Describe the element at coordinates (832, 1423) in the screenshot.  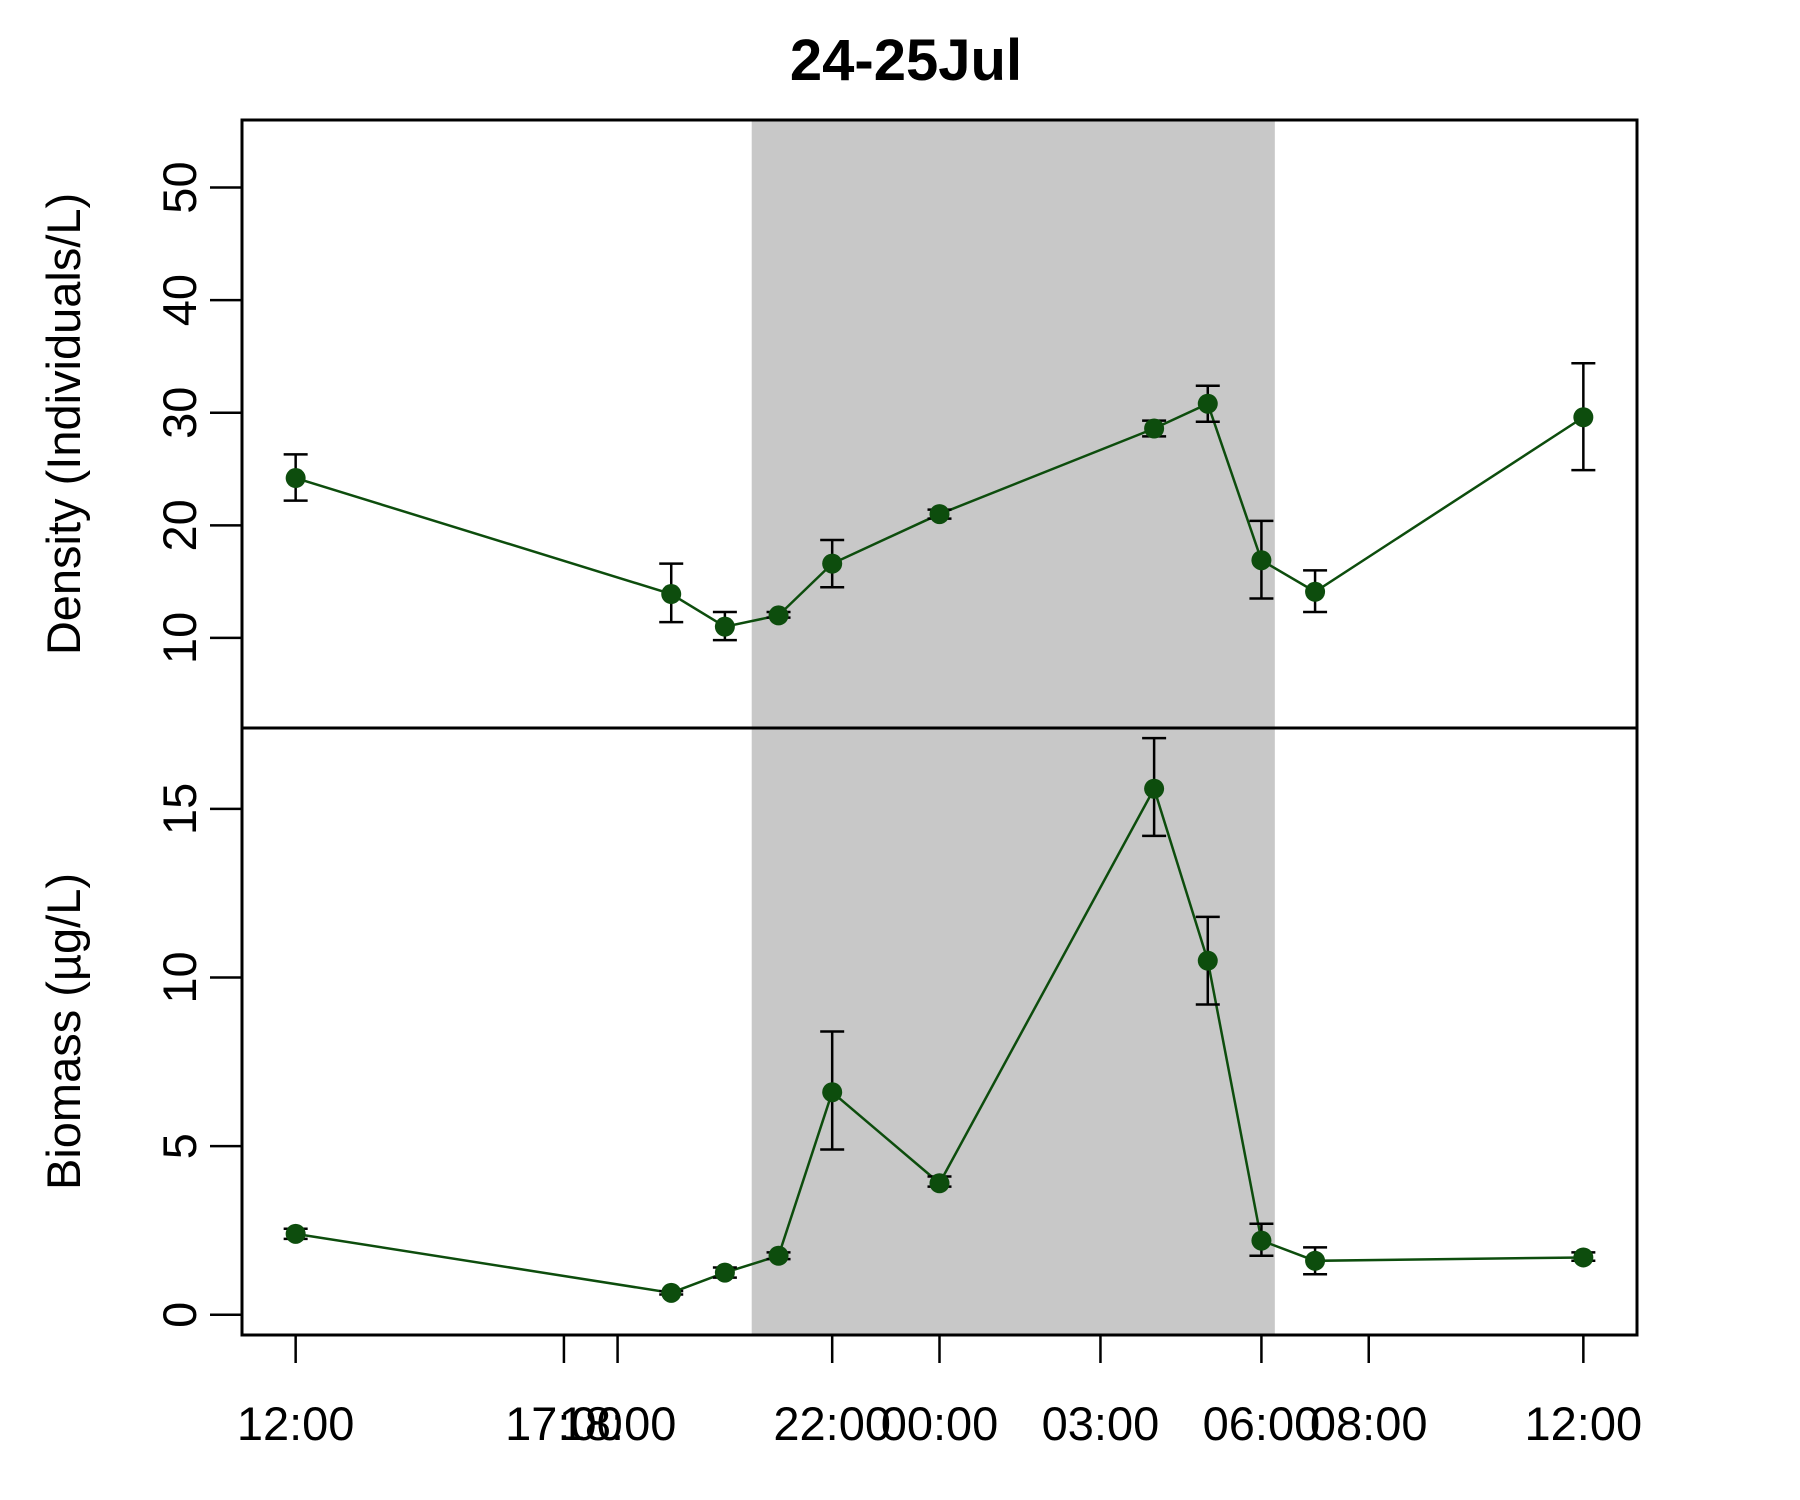
I see `x-tick-label-3: 22:00` at that location.